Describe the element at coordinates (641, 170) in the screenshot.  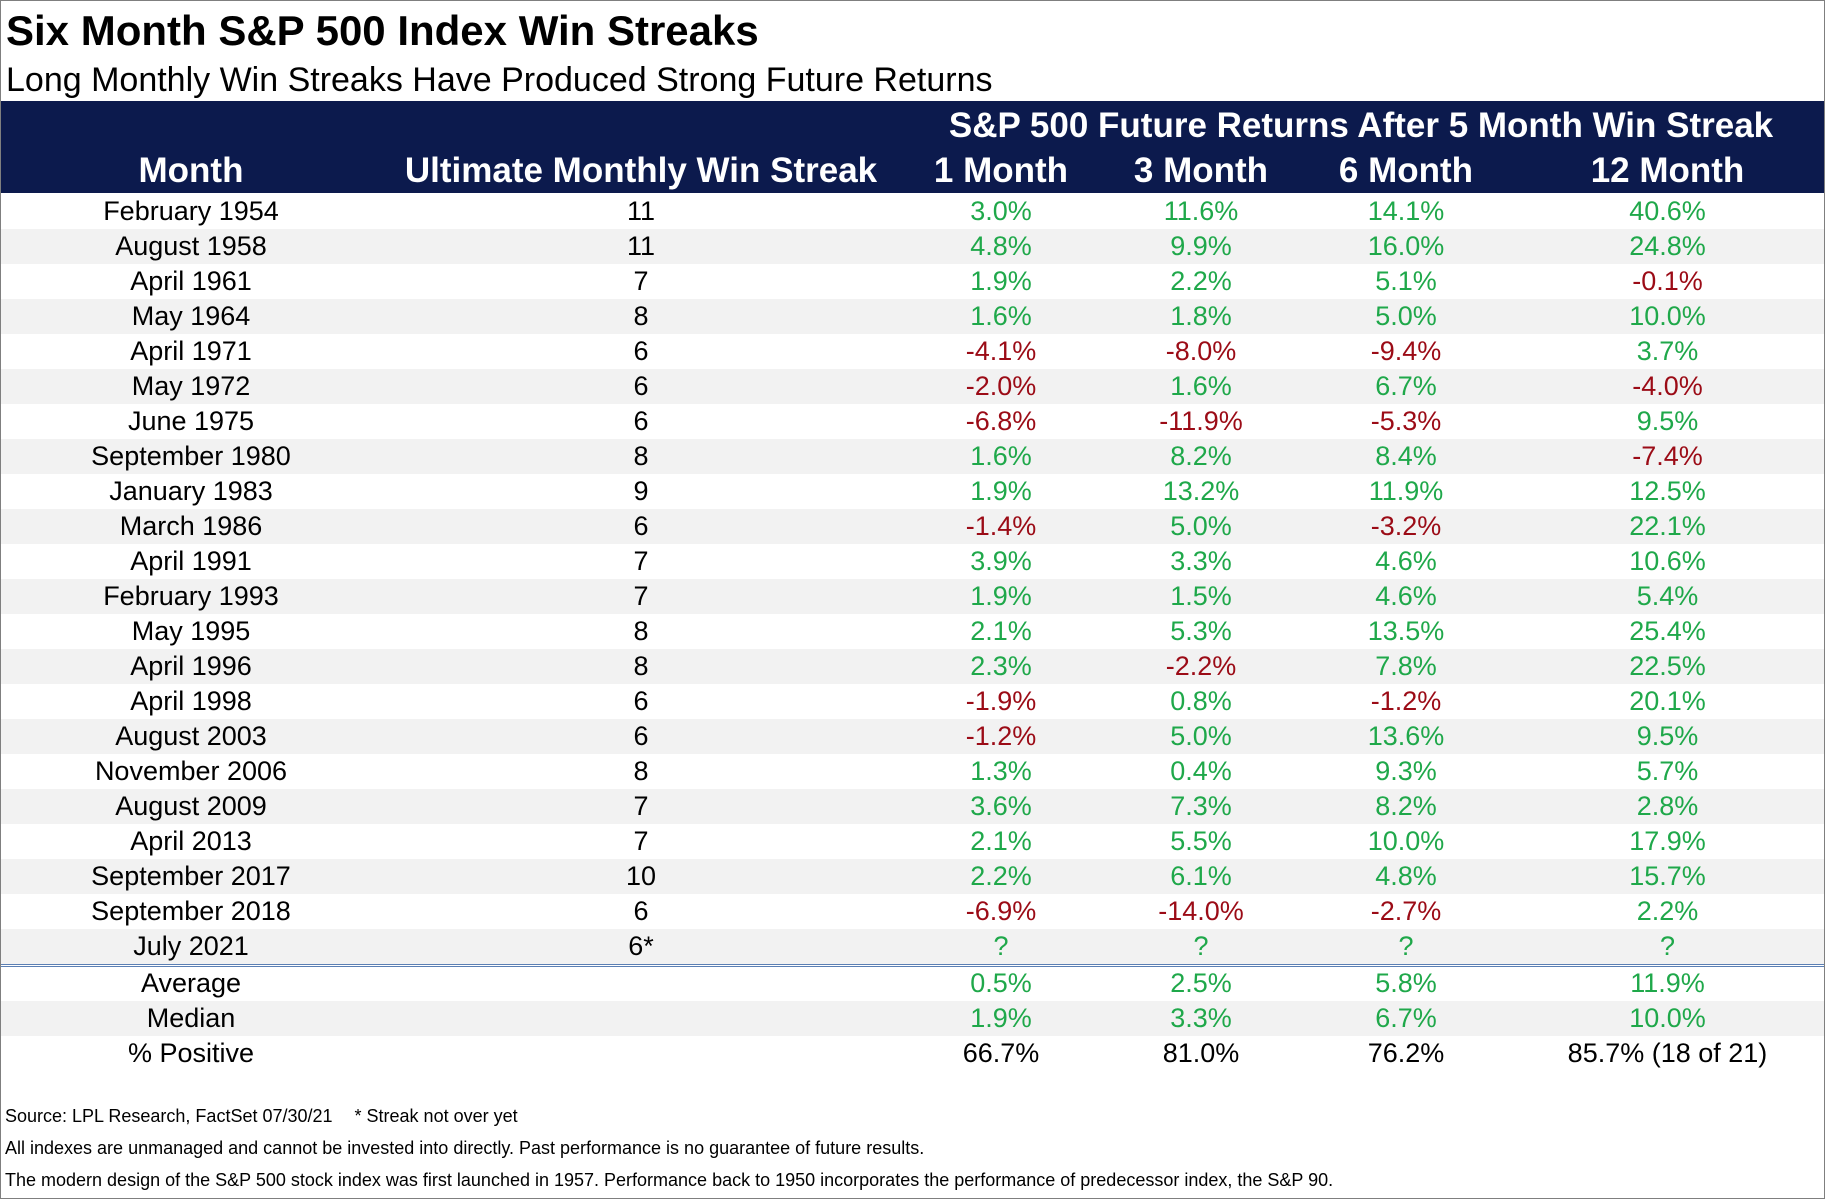
I see `column-header-win-streak: Ultimate Monthly Win Streak` at that location.